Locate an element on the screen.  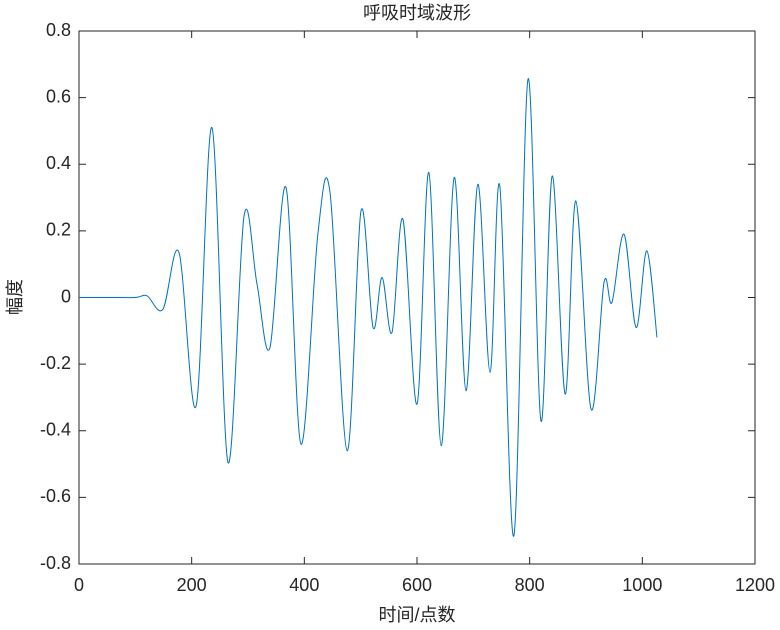
y-tick-label: -0.4 is located at coordinates (55, 430).